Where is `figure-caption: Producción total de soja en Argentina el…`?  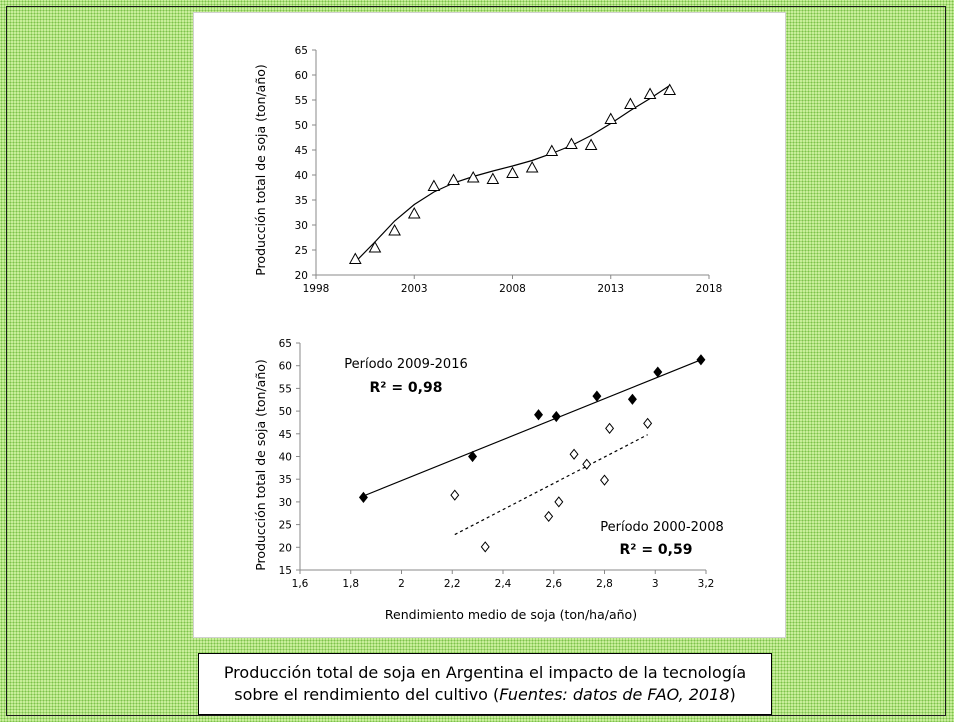
figure-caption: Producción total de soja en Argentina el… is located at coordinates (485, 684).